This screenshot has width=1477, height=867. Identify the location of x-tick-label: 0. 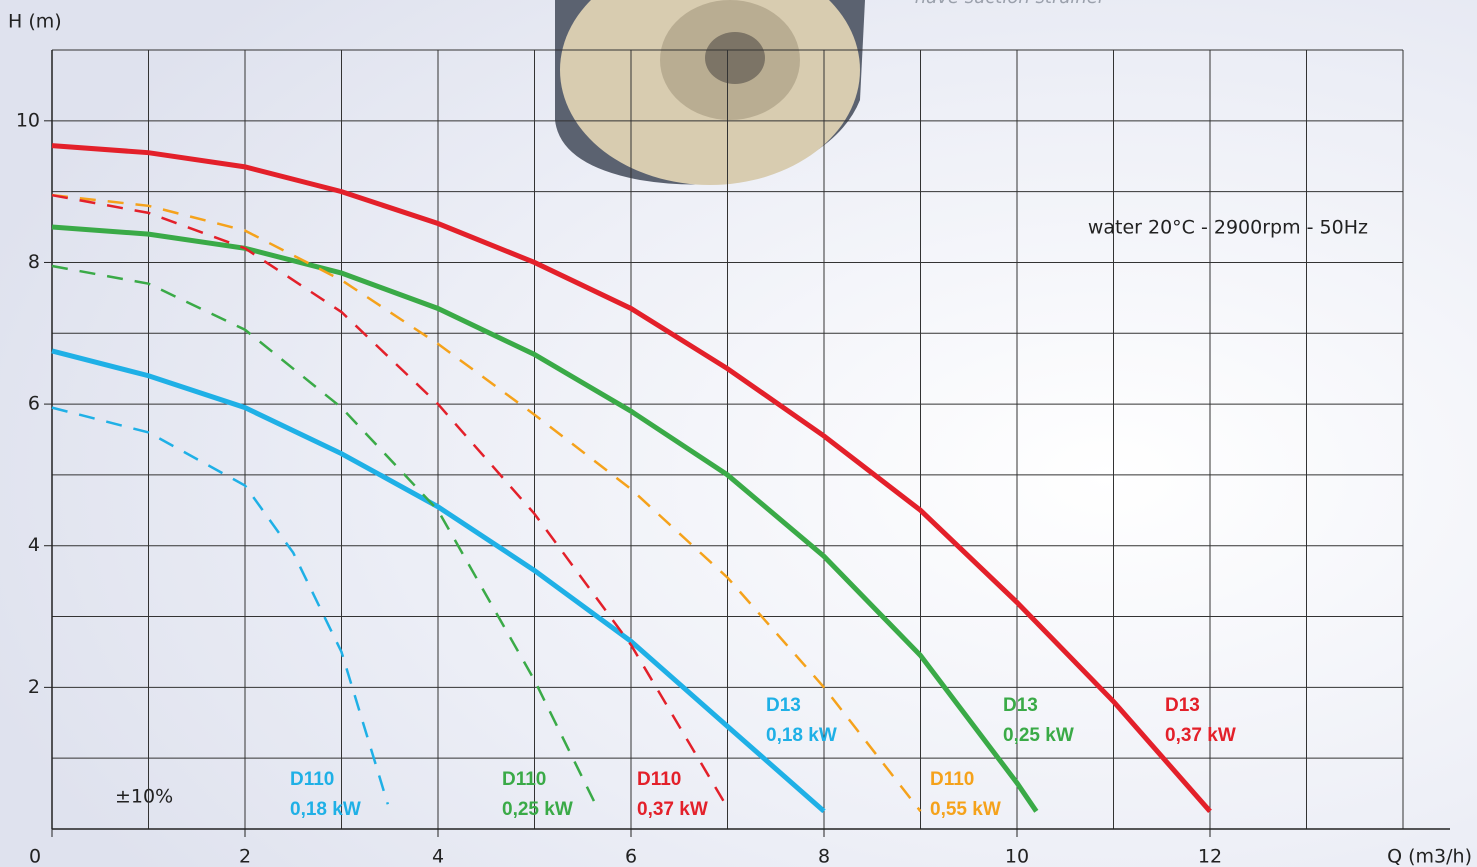
(35, 856).